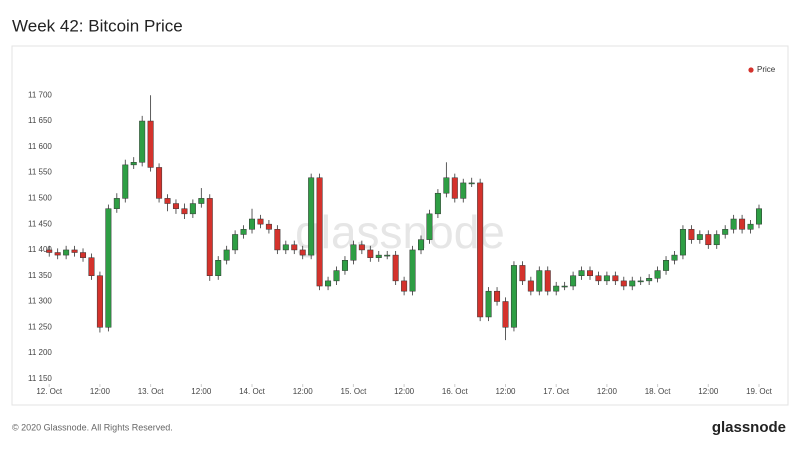 The height and width of the screenshot is (454, 800). Describe the element at coordinates (400, 232) in the screenshot. I see `watermark: glassnode` at that location.